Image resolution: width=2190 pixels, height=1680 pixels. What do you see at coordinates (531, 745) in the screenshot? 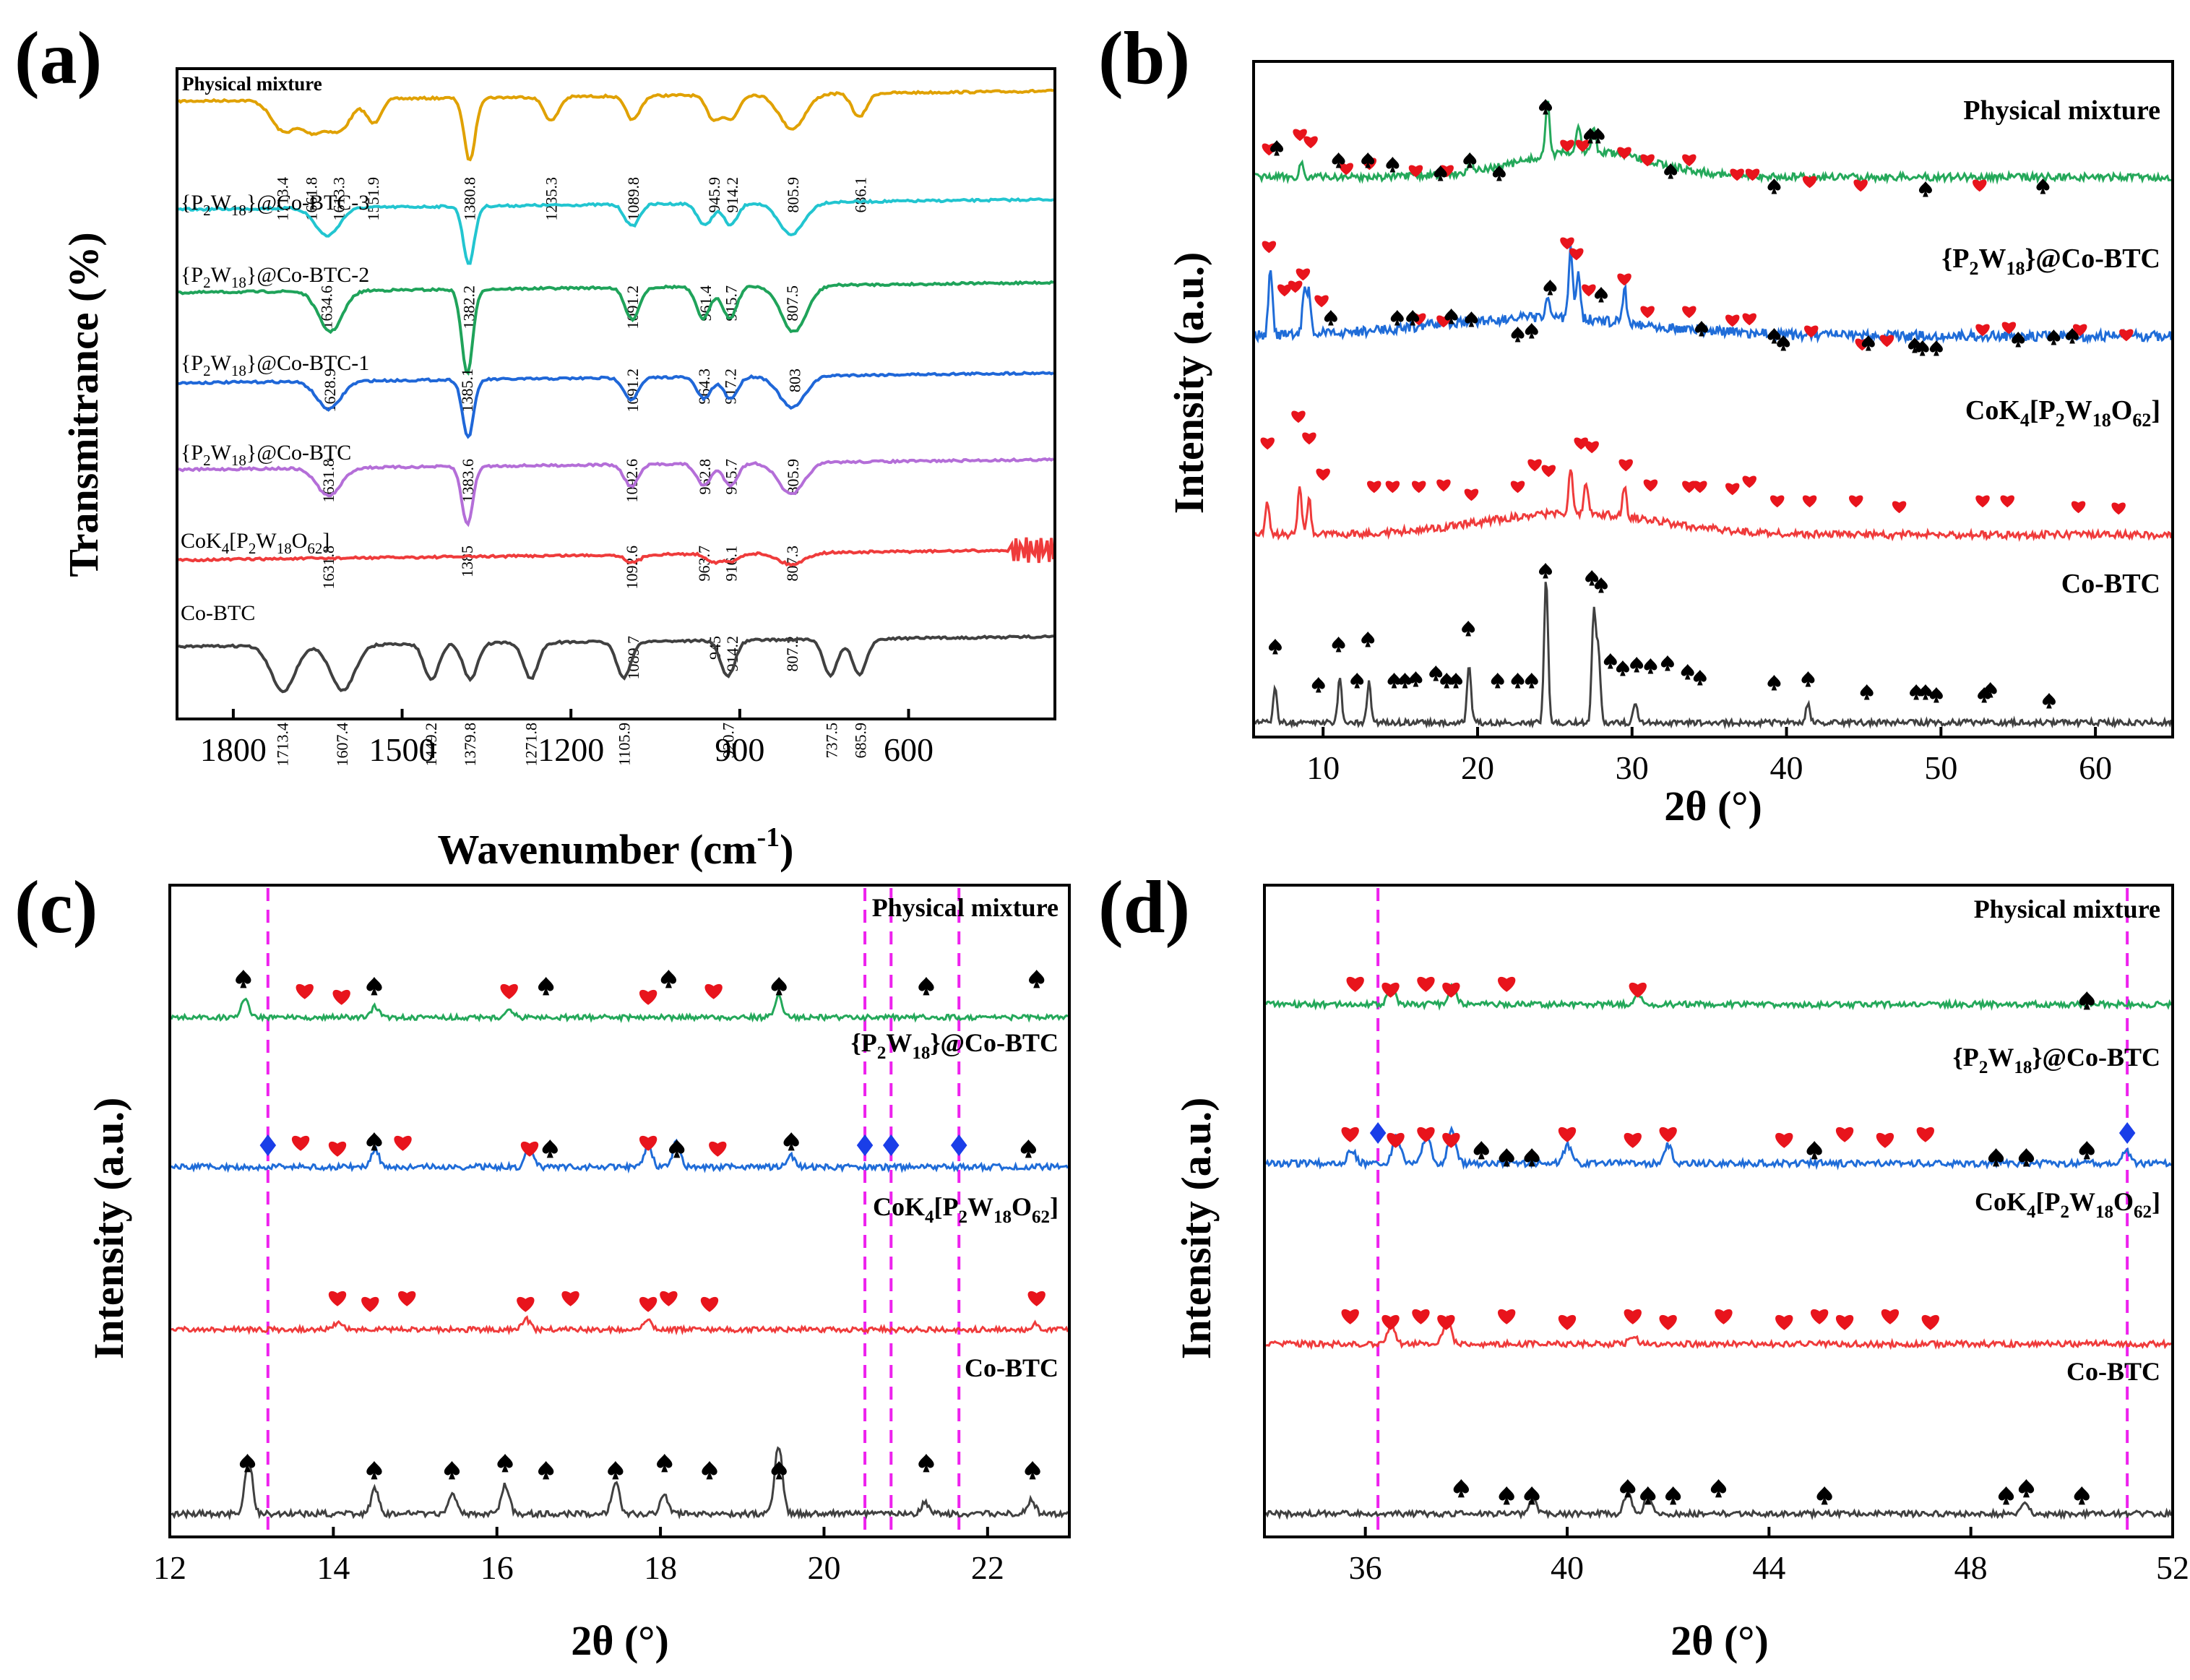
I see `panel-a-peak-label-co-btc-4: 1271.8` at bounding box center [531, 745].